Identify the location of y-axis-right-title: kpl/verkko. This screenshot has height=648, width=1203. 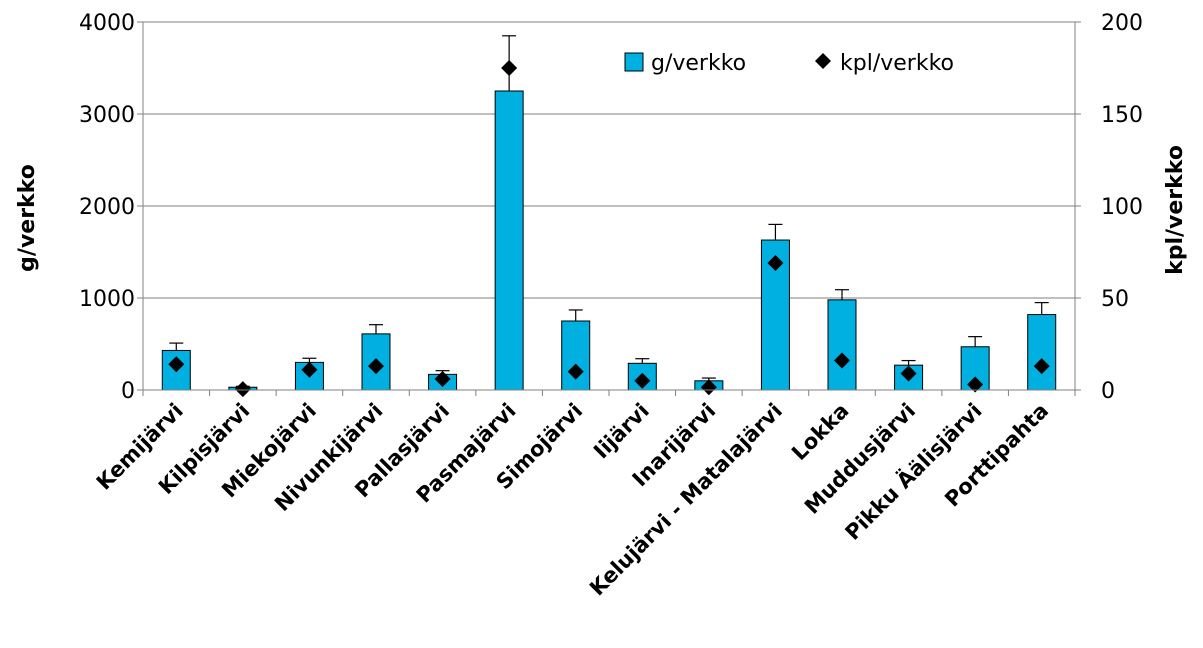
(1175, 210).